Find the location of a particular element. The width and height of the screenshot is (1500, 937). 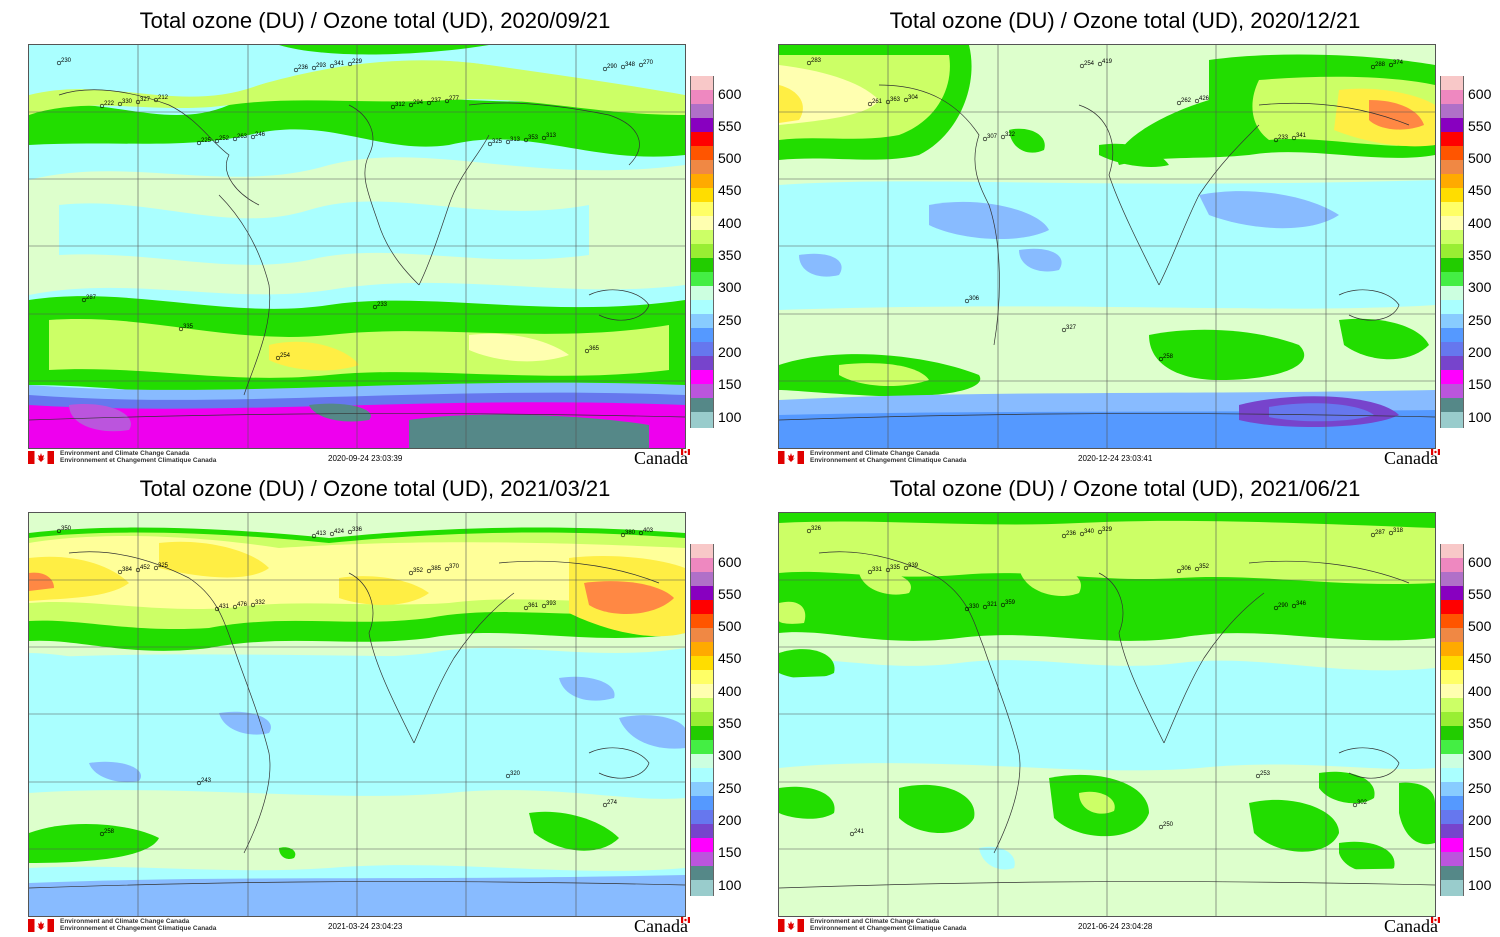

station-label: 253 is located at coordinates (1265, 774).